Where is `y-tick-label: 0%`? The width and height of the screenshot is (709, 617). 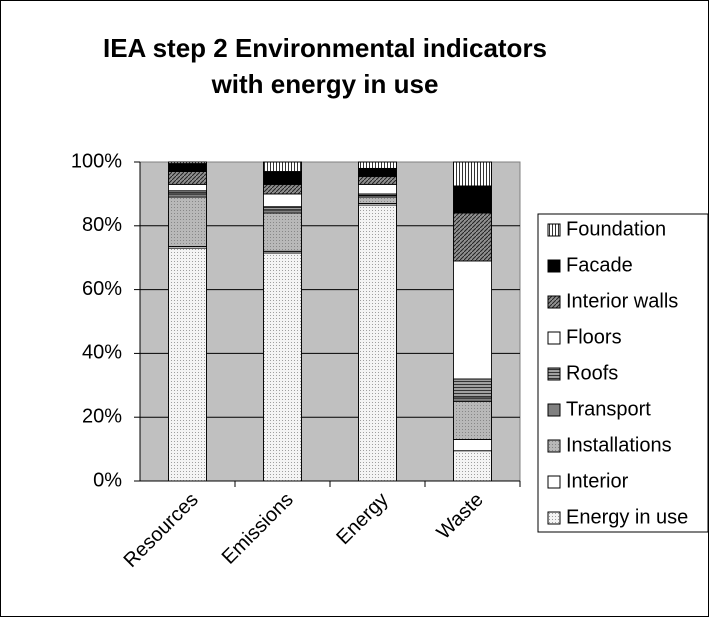
y-tick-label: 0% is located at coordinates (107, 480).